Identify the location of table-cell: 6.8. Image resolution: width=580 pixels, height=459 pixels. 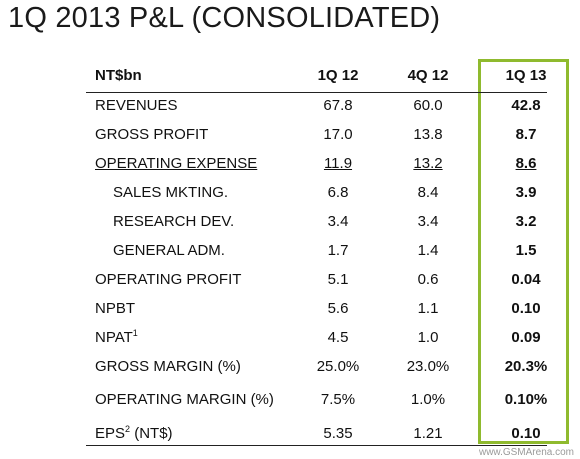
(338, 192).